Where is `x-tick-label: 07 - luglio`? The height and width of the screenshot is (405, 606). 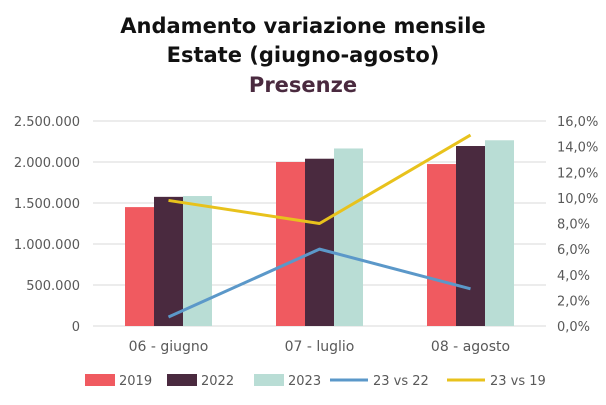
x-tick-label: 07 - luglio is located at coordinates (320, 347).